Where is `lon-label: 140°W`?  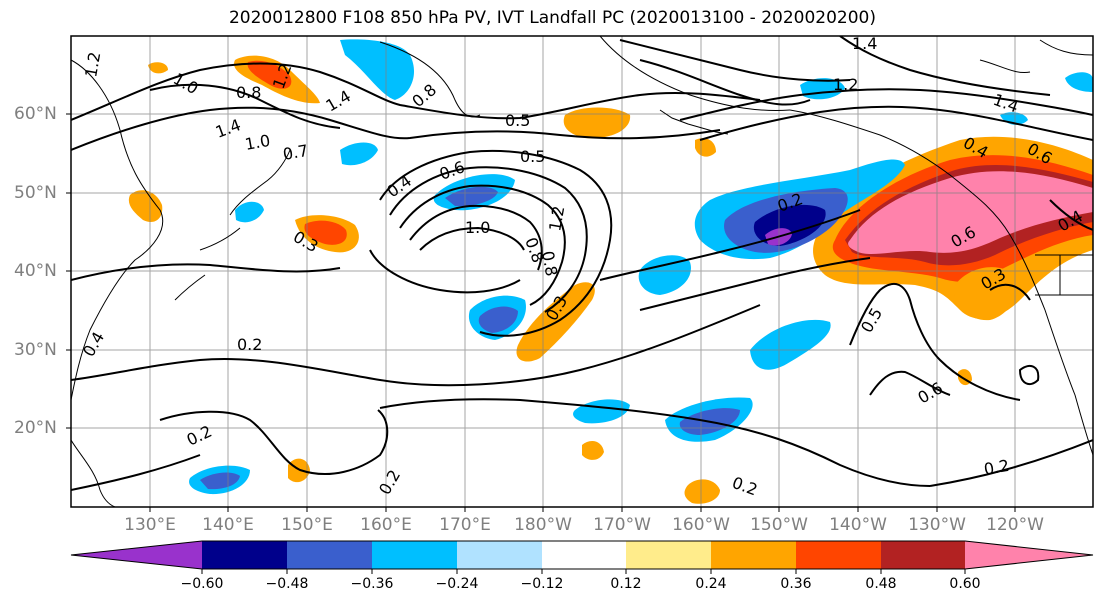 lon-label: 140°W is located at coordinates (858, 525).